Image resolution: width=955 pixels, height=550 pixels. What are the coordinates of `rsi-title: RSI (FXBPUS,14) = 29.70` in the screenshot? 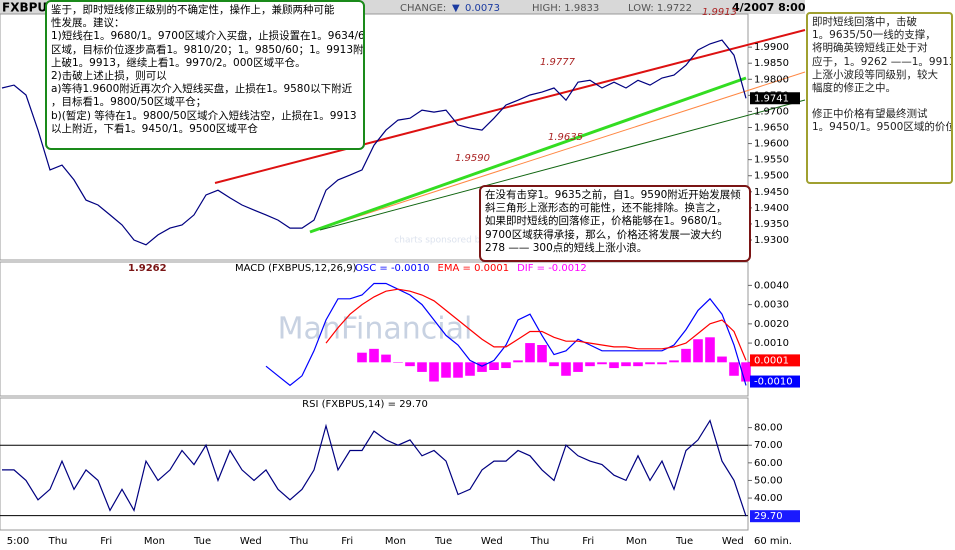 It's located at (365, 404).